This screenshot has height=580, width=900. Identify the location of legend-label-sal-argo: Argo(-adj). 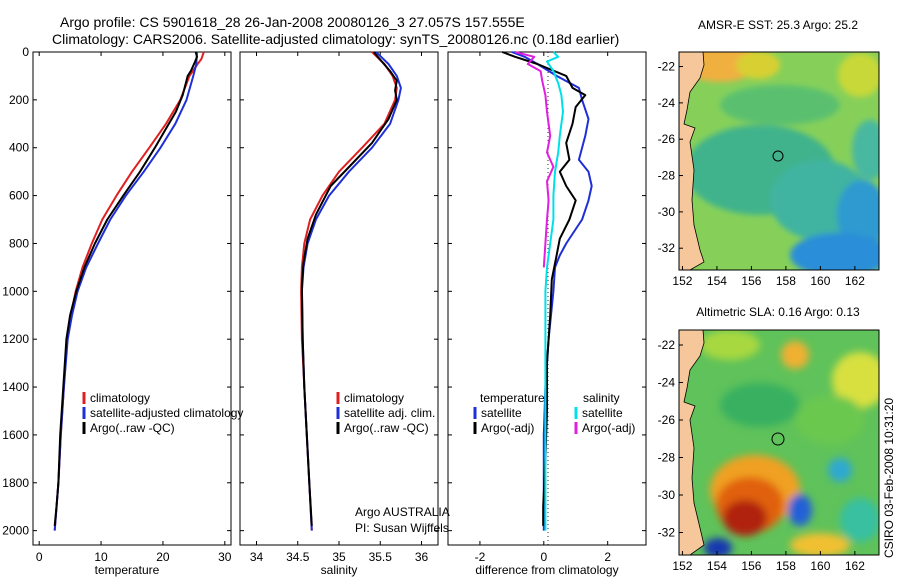
(608, 428).